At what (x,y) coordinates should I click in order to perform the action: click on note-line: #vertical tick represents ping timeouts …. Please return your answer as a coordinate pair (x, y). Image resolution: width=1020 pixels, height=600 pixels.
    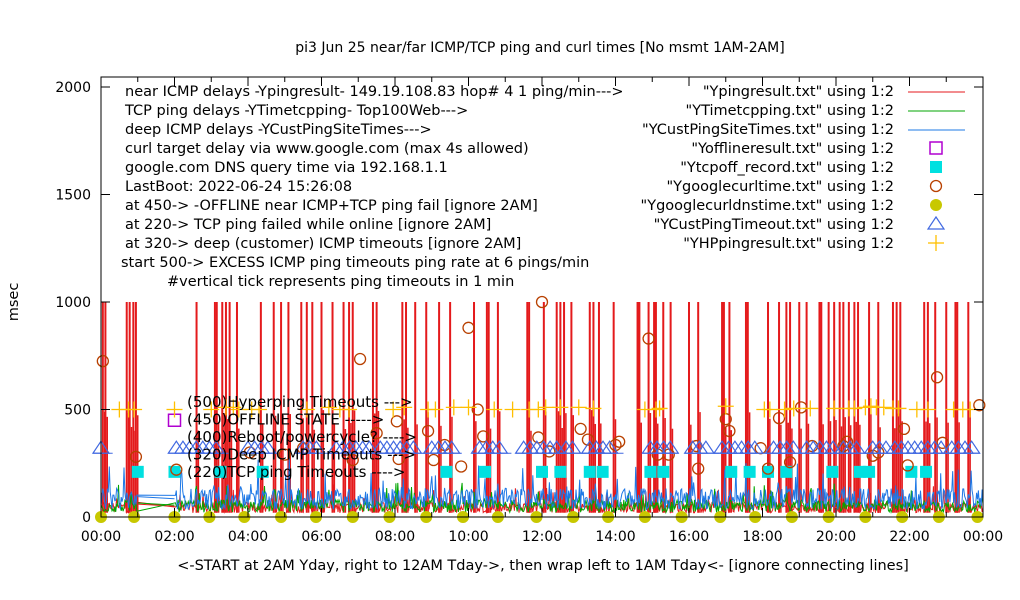
    Looking at the image, I should click on (340, 282).